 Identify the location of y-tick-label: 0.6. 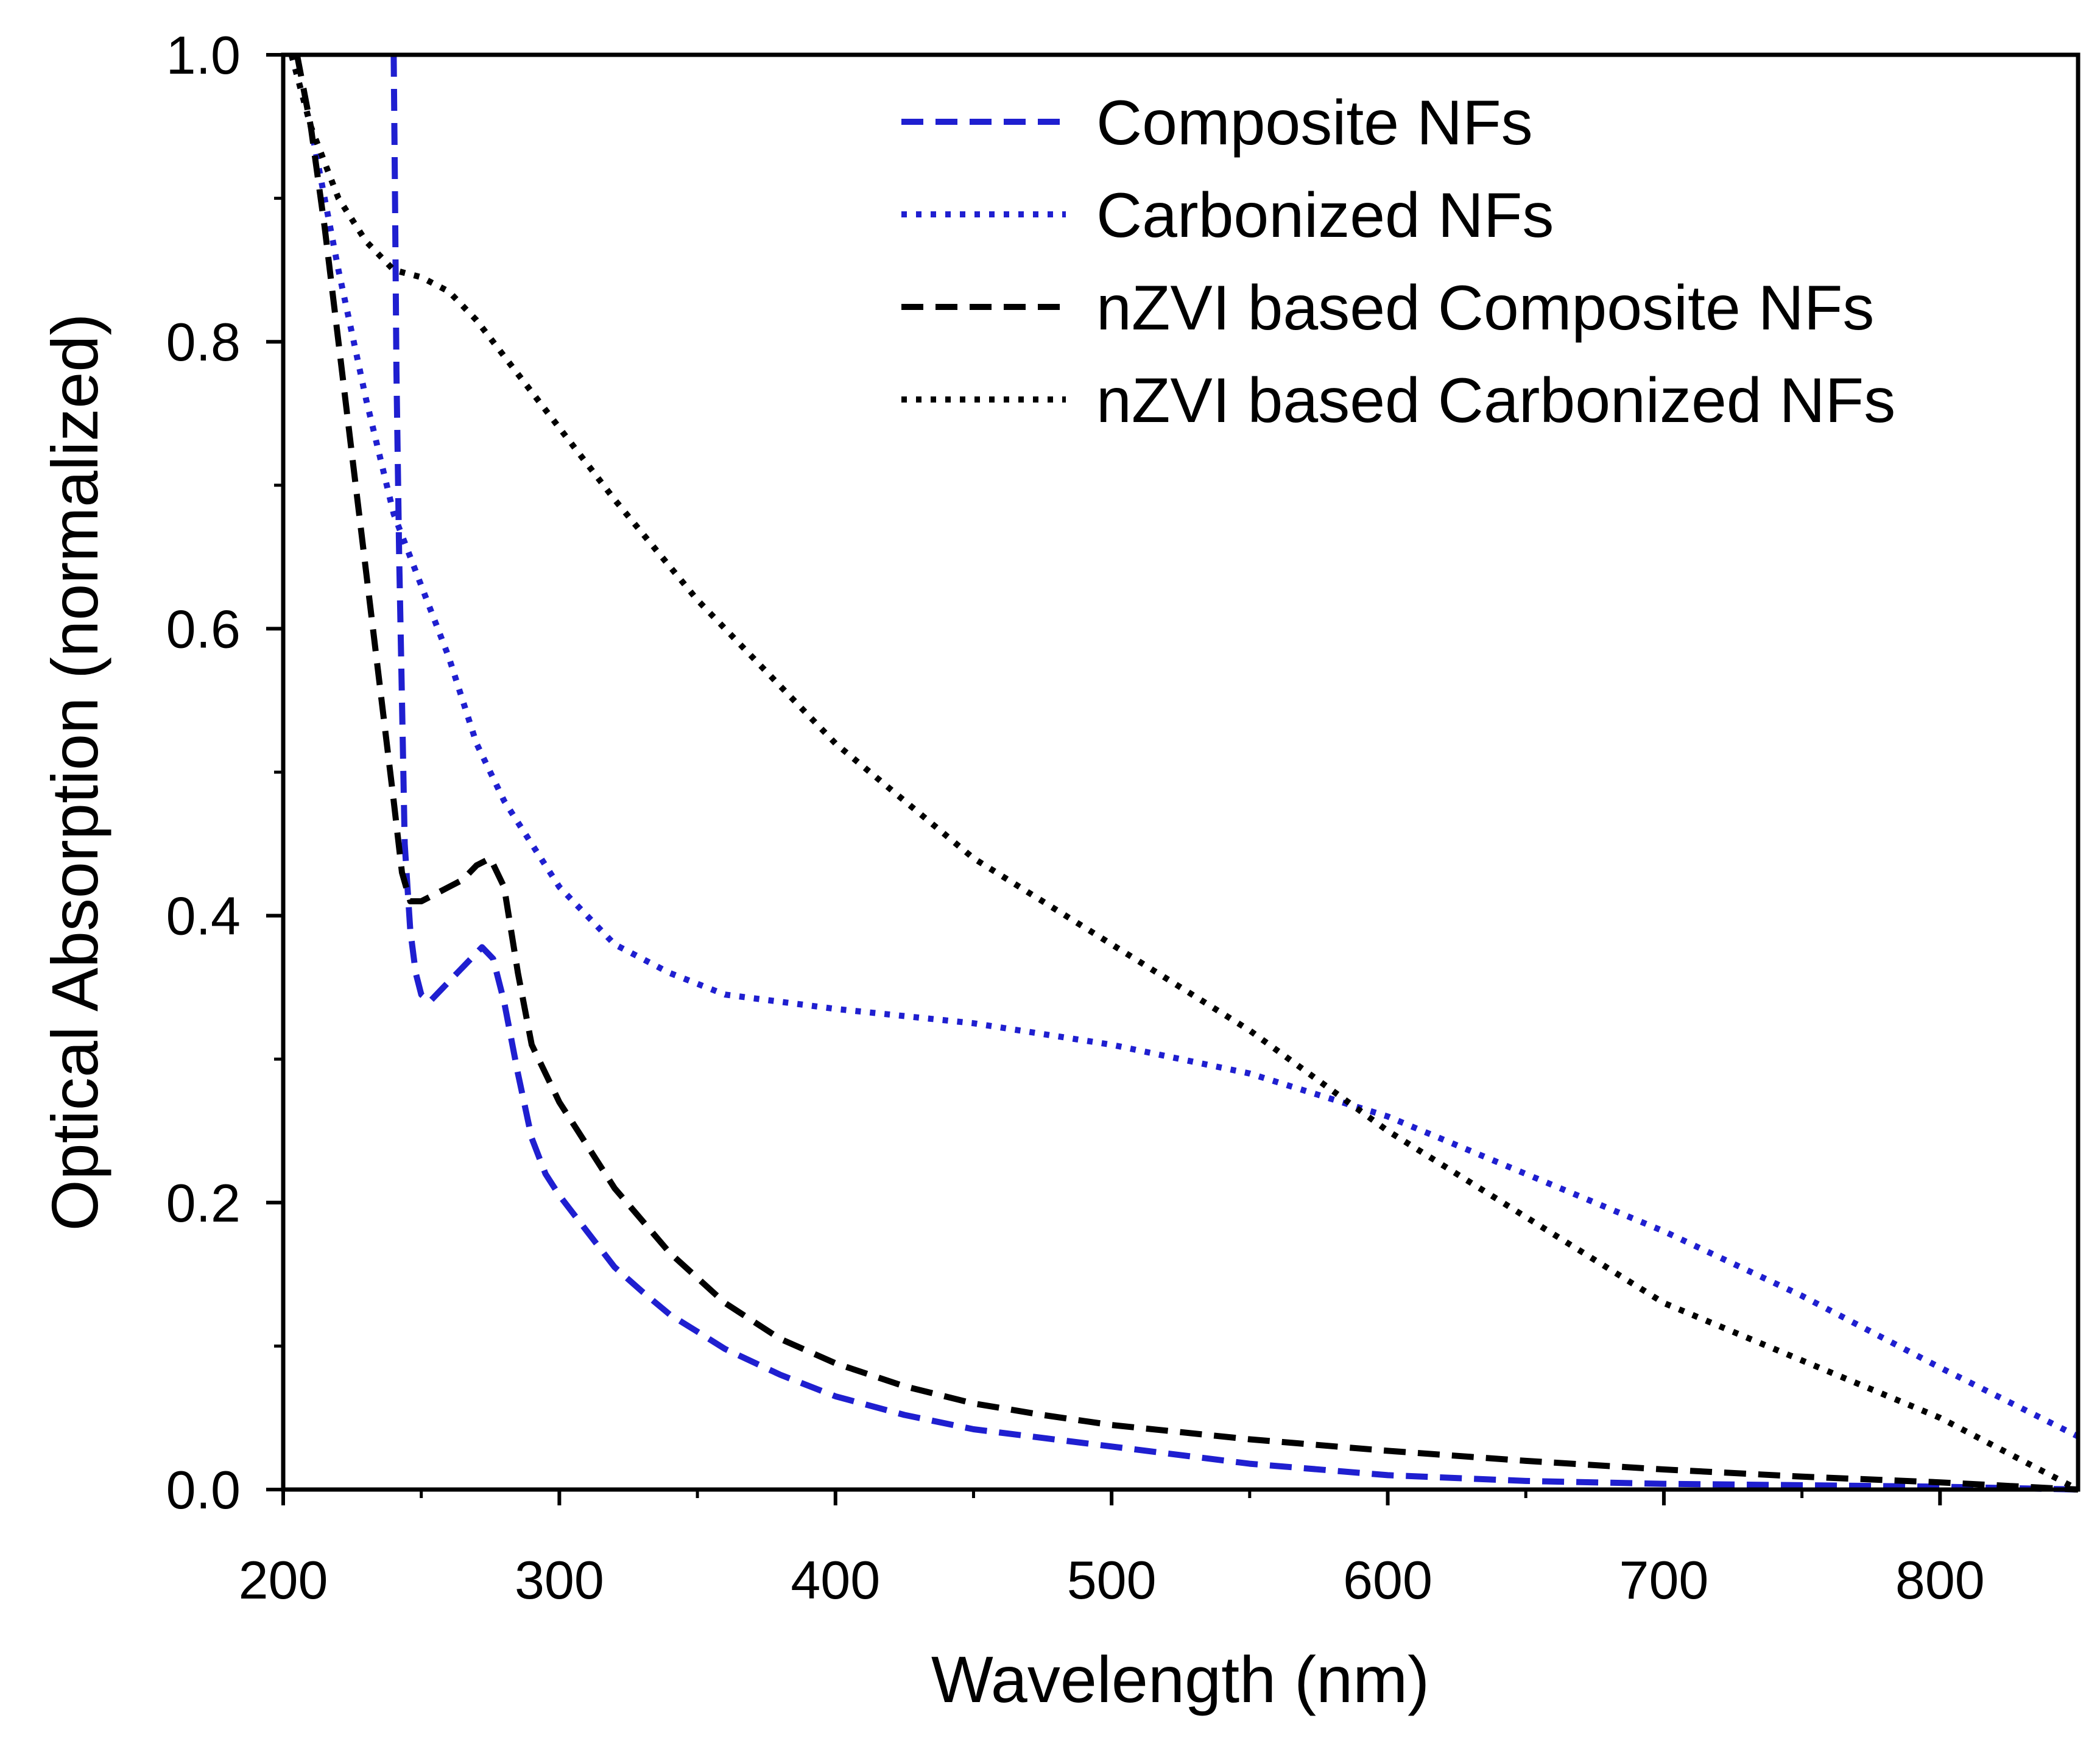
(204, 629).